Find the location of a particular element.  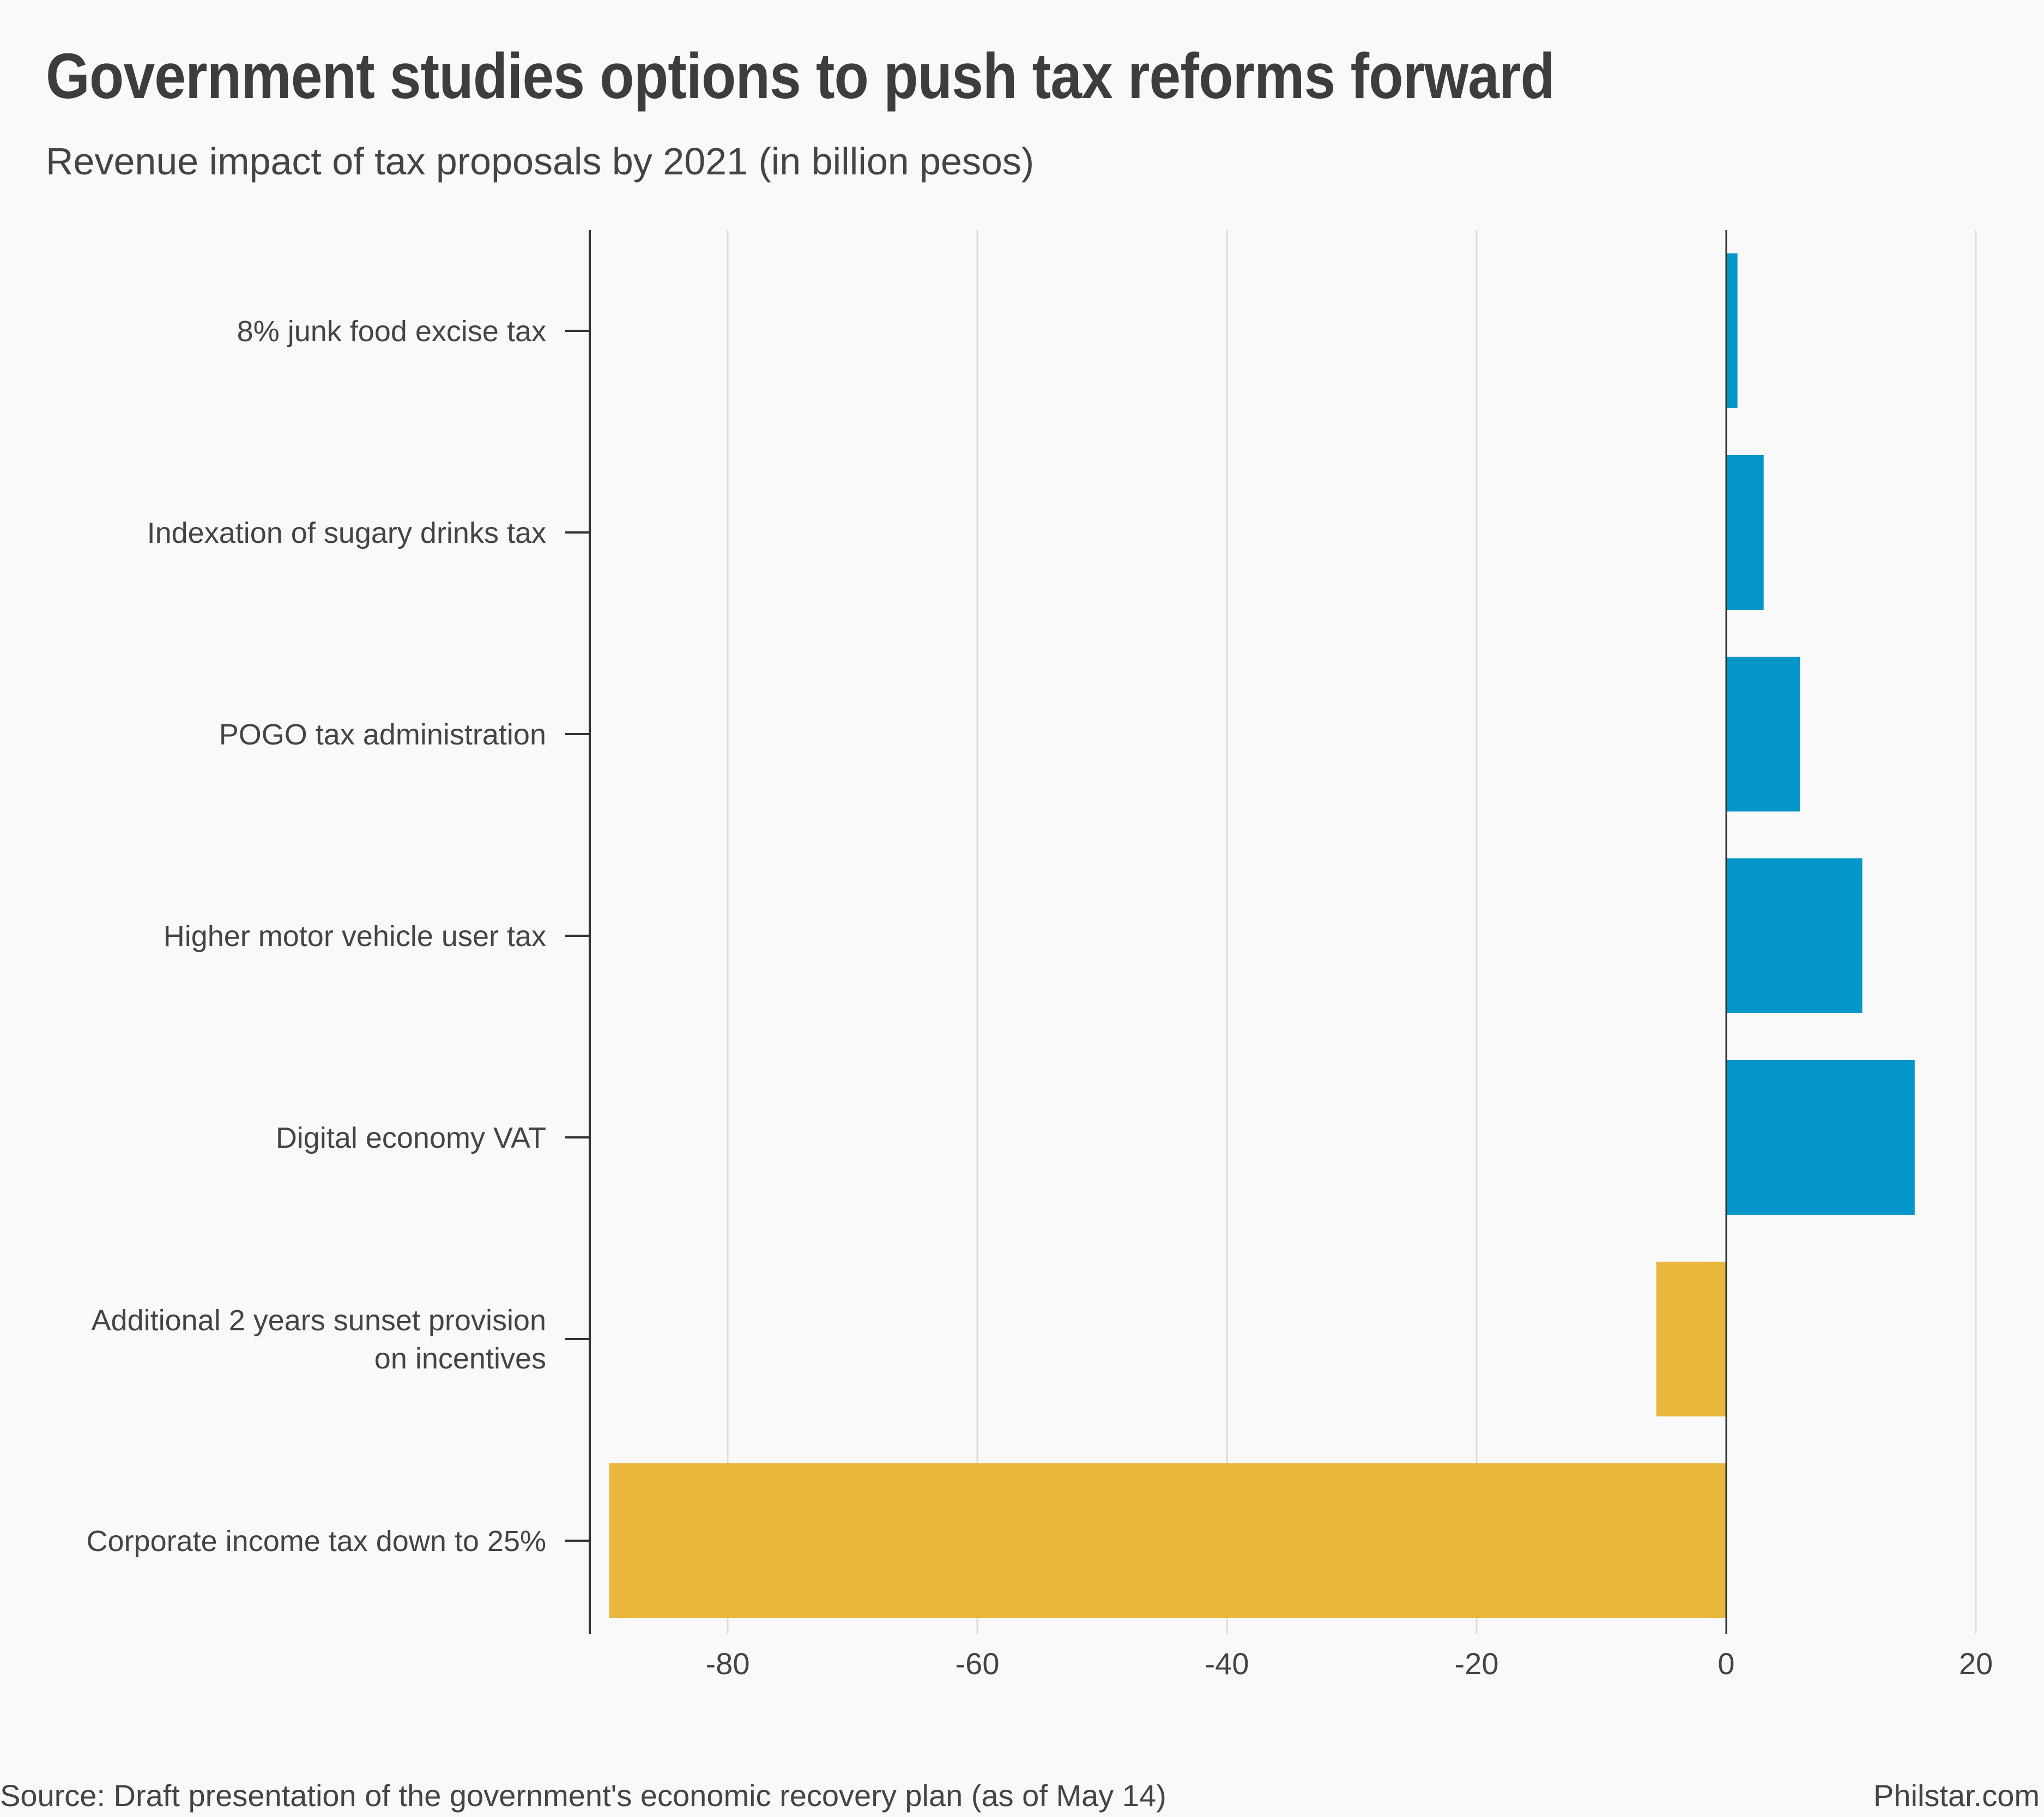

credit-label: Philstar.com is located at coordinates (1957, 1795).